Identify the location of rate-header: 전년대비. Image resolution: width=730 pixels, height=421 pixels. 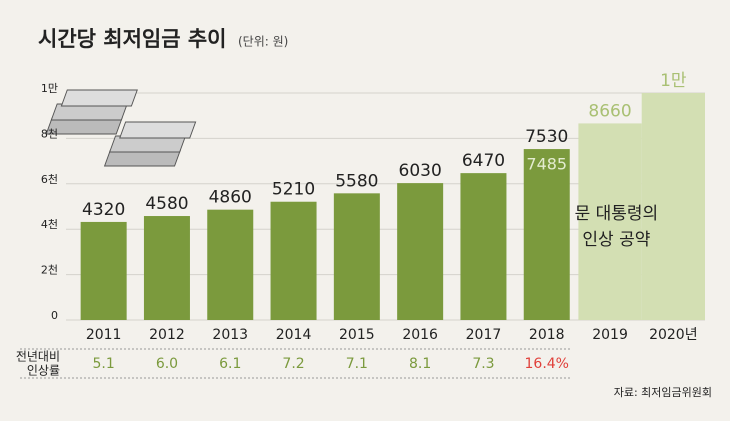
(38, 357).